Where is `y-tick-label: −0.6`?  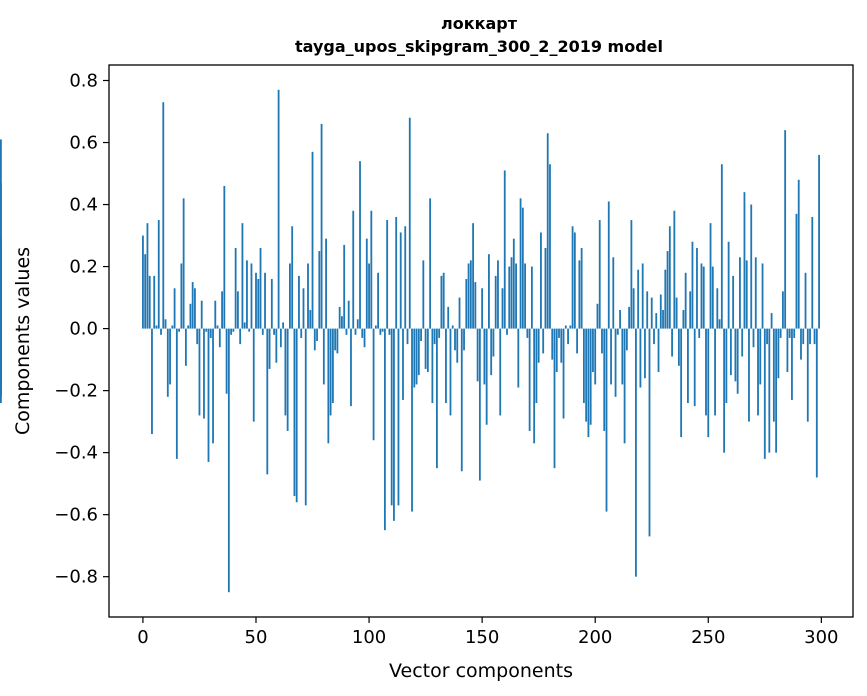
y-tick-label: −0.6 is located at coordinates (76, 515).